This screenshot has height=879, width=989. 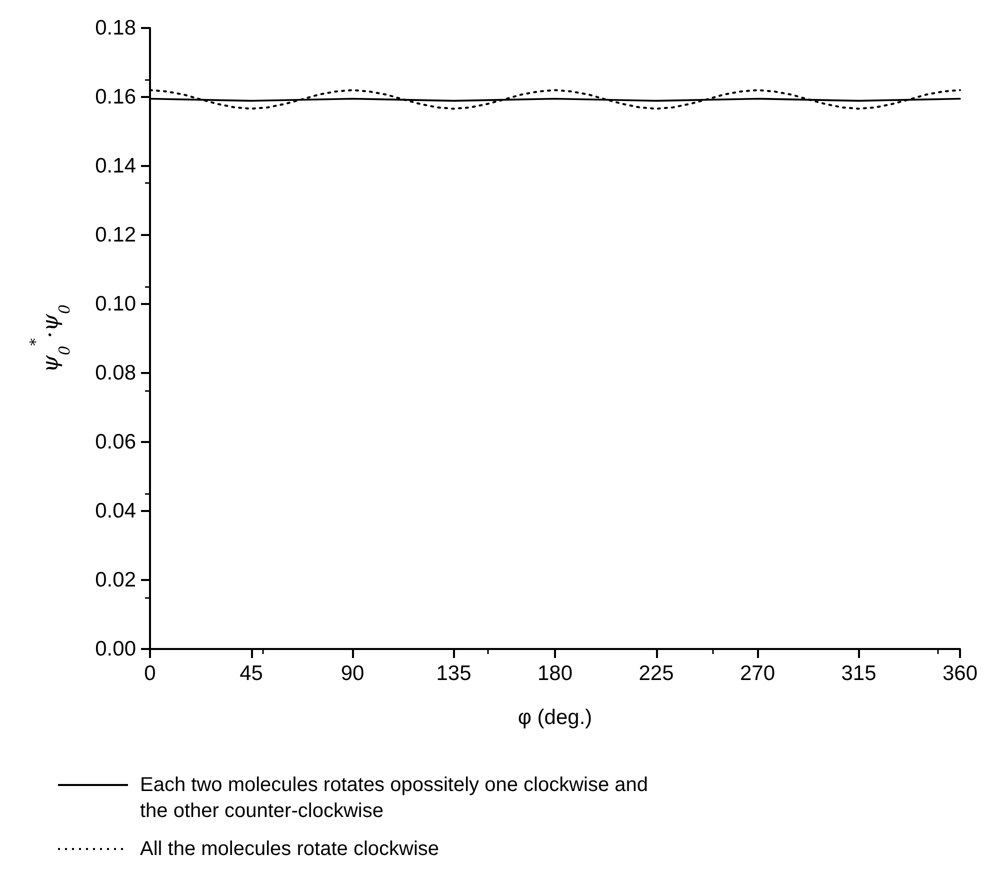 What do you see at coordinates (115, 97) in the screenshot?
I see `y-tick-label: 0.16` at bounding box center [115, 97].